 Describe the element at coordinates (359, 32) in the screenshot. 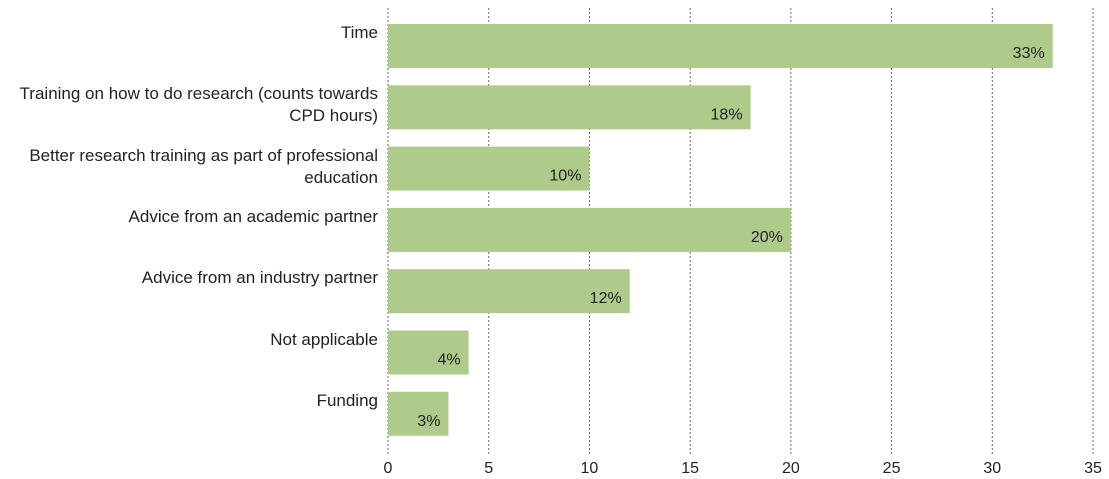

I see `category-label: Time` at that location.